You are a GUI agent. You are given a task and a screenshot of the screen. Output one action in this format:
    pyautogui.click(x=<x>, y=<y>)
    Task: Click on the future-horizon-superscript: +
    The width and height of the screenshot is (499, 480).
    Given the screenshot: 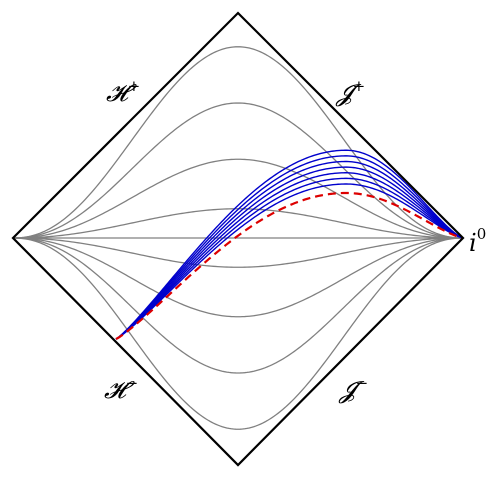 What is the action you would take?
    pyautogui.click(x=134, y=86)
    